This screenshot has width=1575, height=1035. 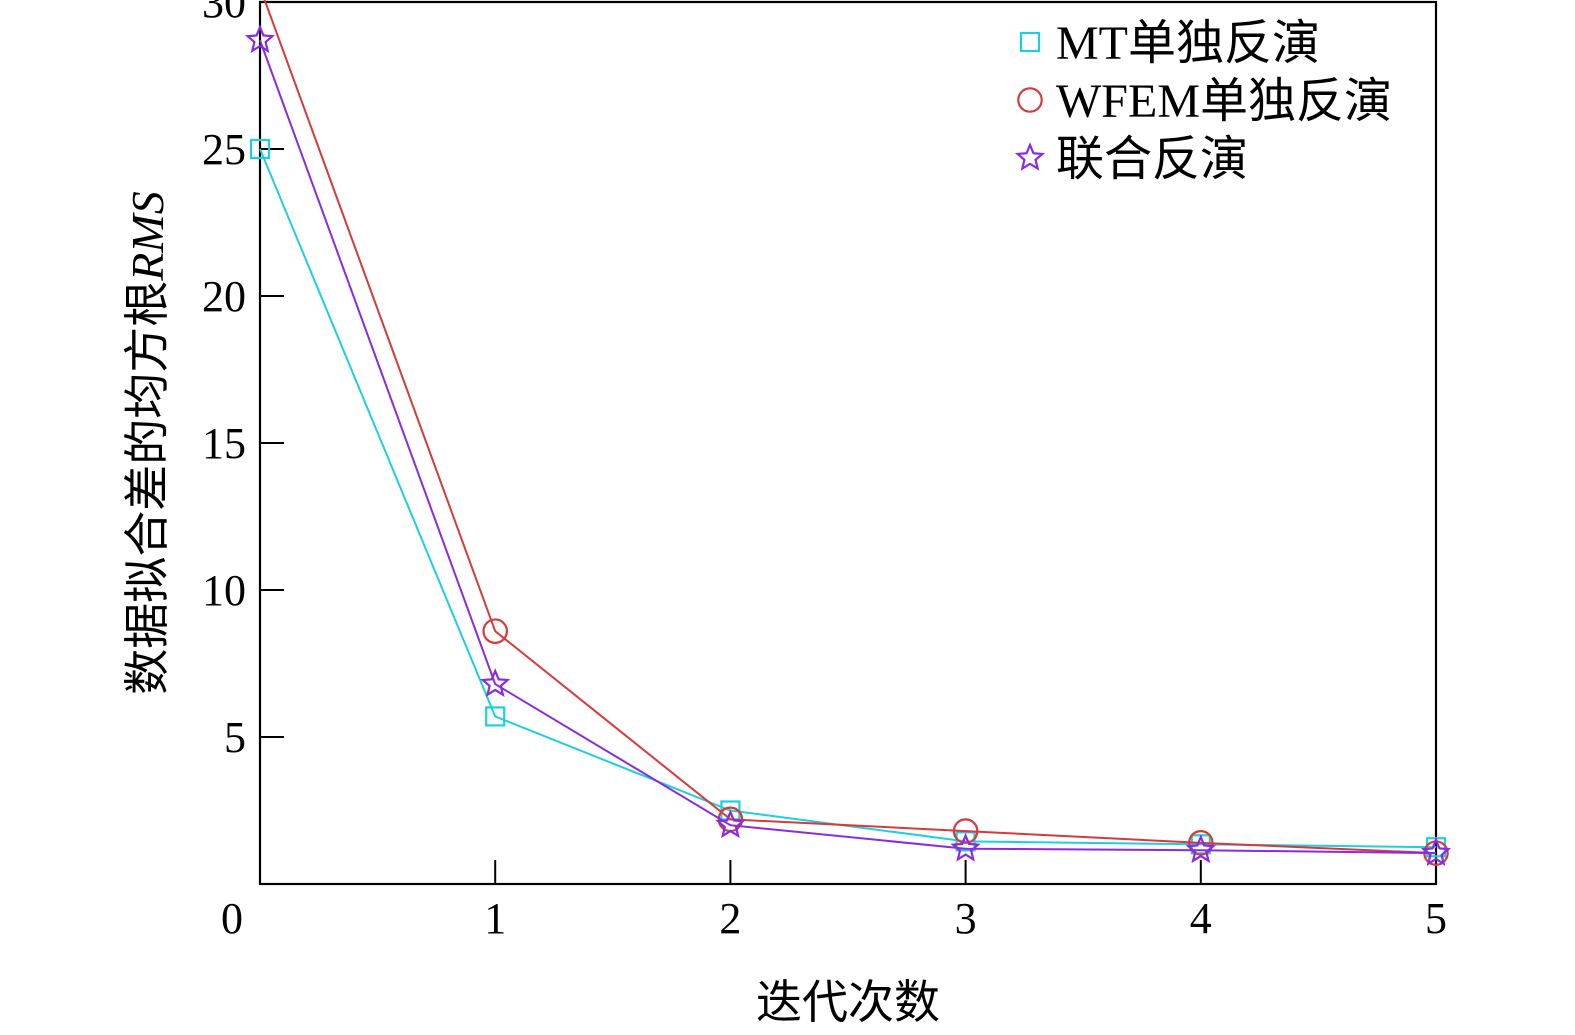 What do you see at coordinates (224, 590) in the screenshot?
I see `y-tick-label: 10` at bounding box center [224, 590].